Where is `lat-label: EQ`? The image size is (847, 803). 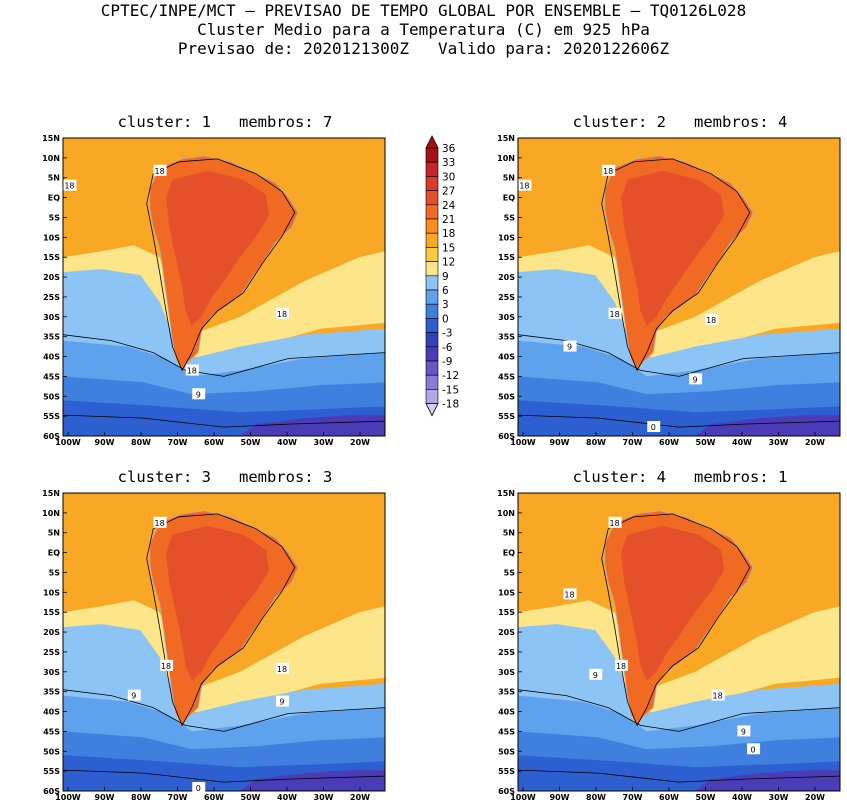
lat-label: EQ is located at coordinates (509, 553).